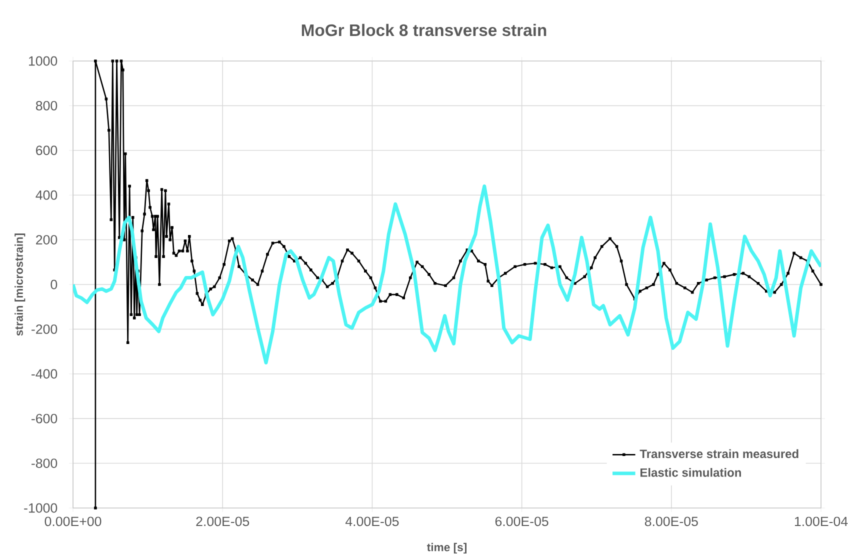 This screenshot has height=559, width=848. Describe the element at coordinates (821, 521) in the screenshot. I see `x-tick-label: 1.00E-04` at that location.